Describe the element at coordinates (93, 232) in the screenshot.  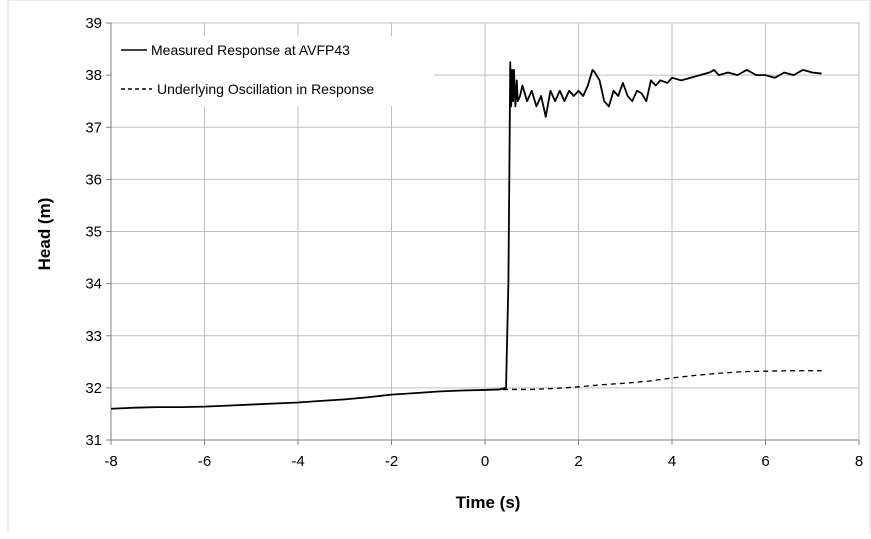
I see `y-tick-label: 35` at that location.